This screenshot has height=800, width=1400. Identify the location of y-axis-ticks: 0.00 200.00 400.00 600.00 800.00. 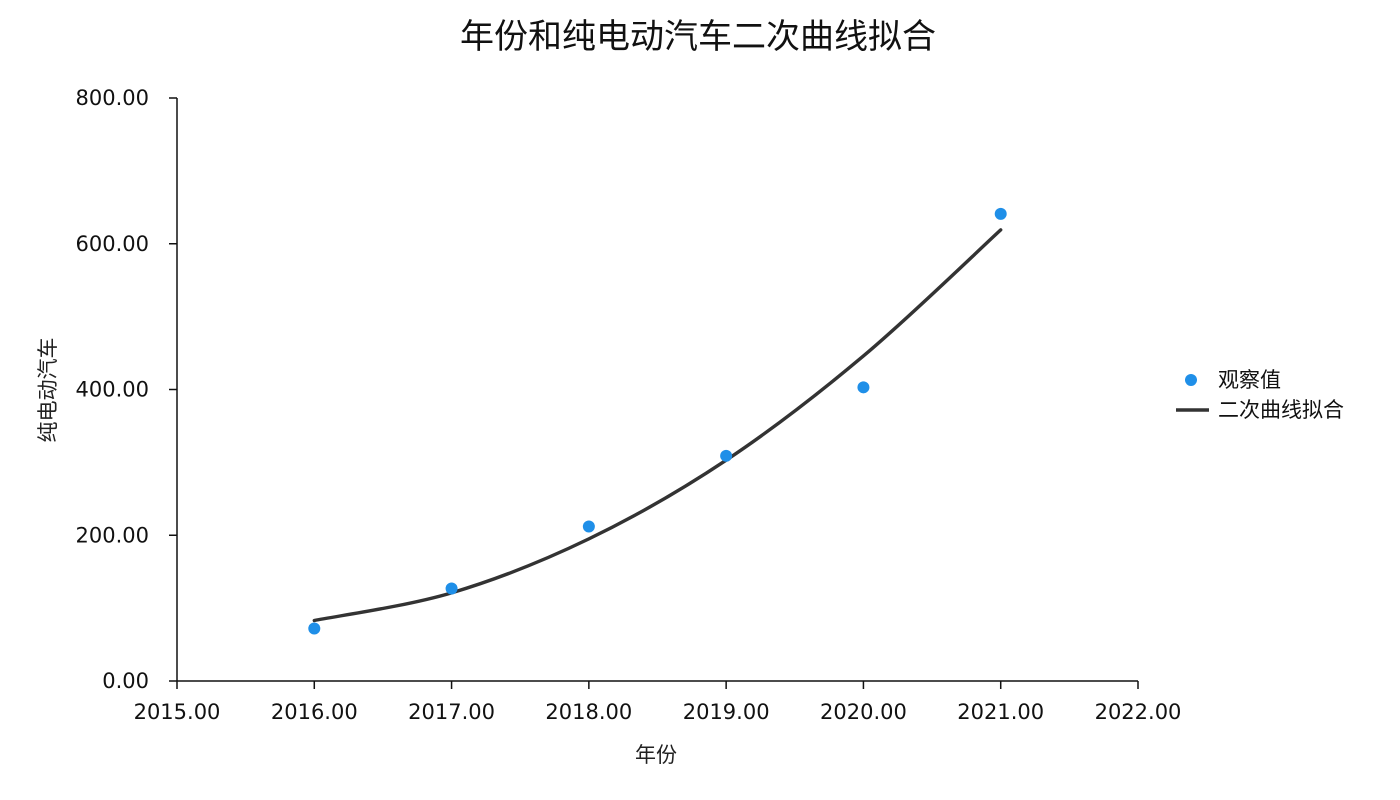
(126, 389).